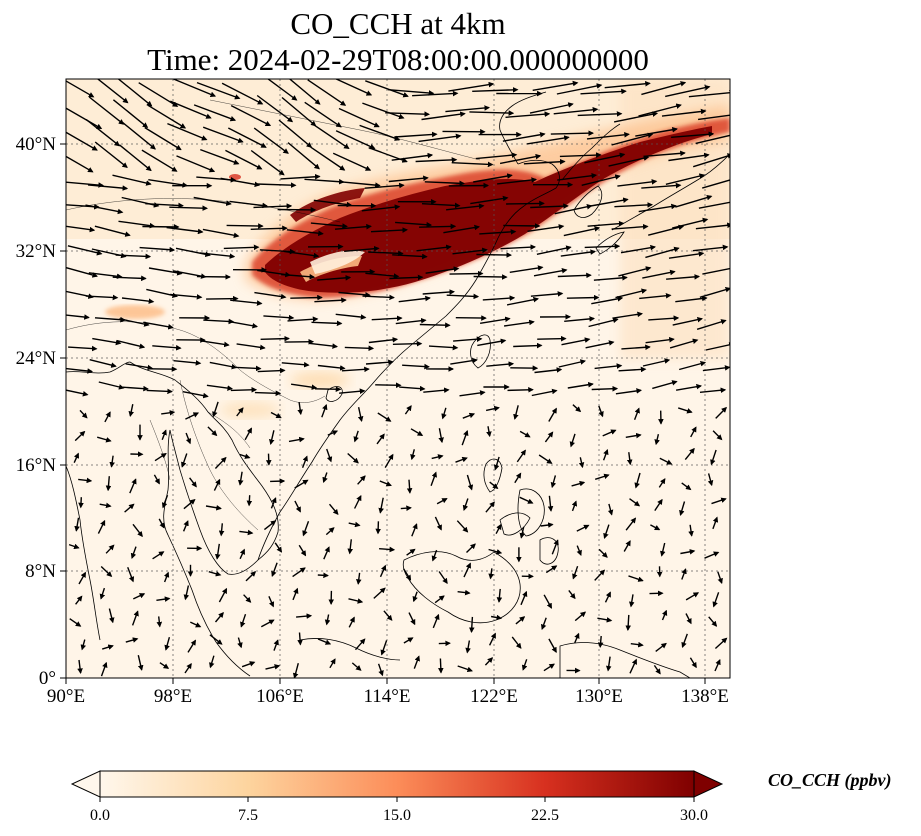 The image size is (921, 836). What do you see at coordinates (280, 696) in the screenshot?
I see `x-tick-label: 106°E` at bounding box center [280, 696].